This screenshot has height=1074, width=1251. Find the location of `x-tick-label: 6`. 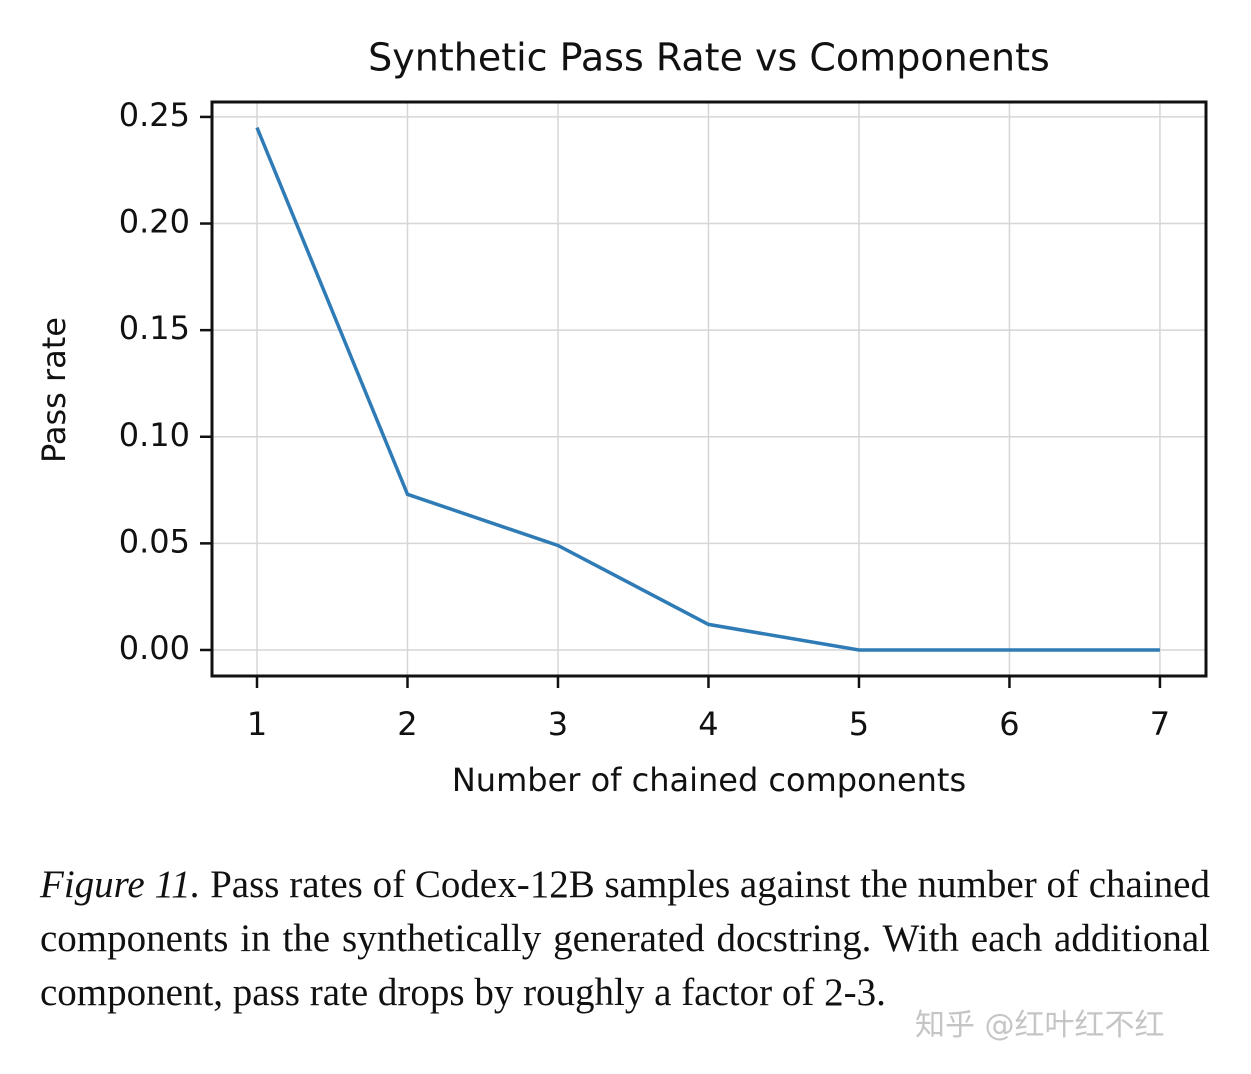

x-tick-label: 6 is located at coordinates (1009, 724).